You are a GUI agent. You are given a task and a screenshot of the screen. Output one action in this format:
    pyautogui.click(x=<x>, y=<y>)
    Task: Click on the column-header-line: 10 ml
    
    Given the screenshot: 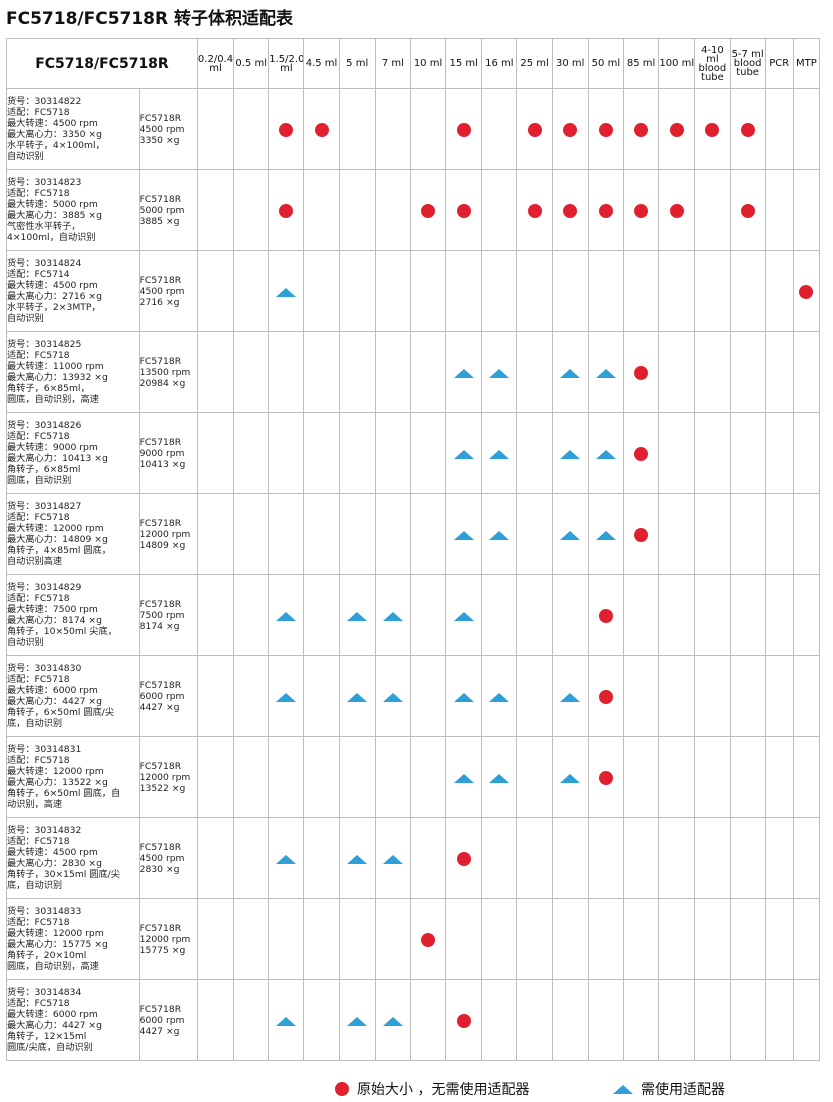 What is the action you would take?
    pyautogui.click(x=428, y=63)
    